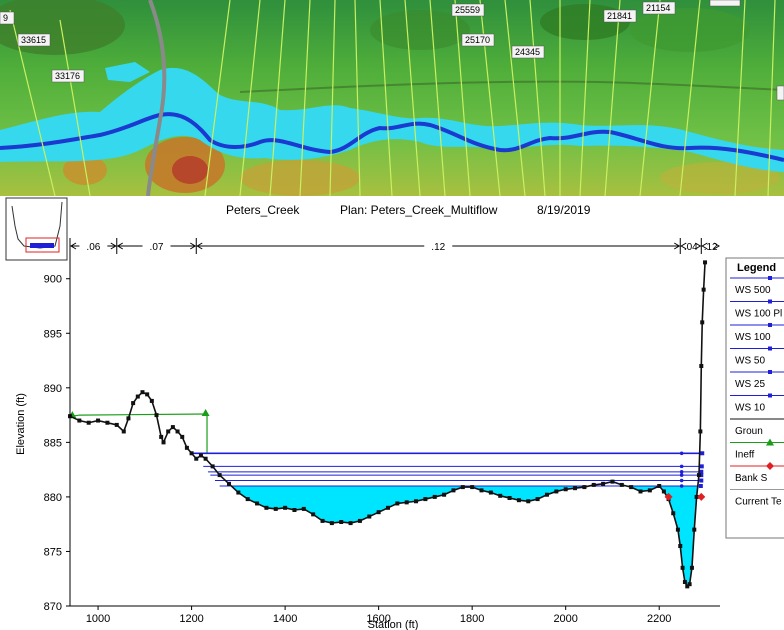 The width and height of the screenshot is (784, 630). What do you see at coordinates (191, 619) in the screenshot?
I see `x-tick-label: 1200` at bounding box center [191, 619].